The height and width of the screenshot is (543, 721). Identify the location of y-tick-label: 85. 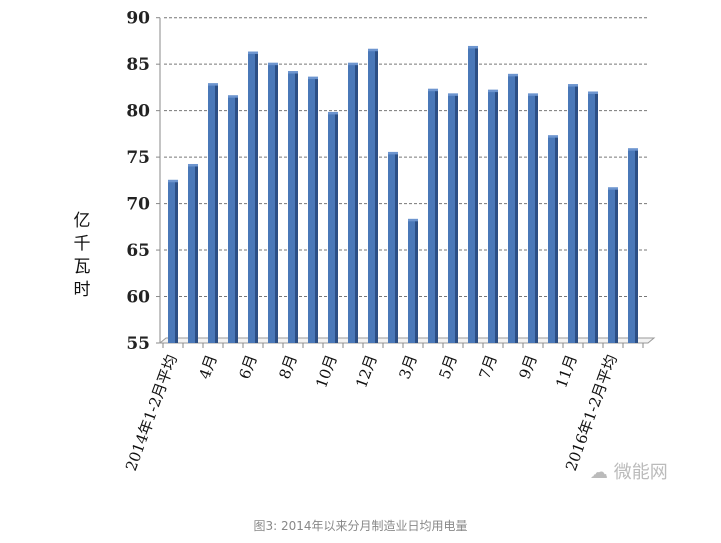
(138, 65).